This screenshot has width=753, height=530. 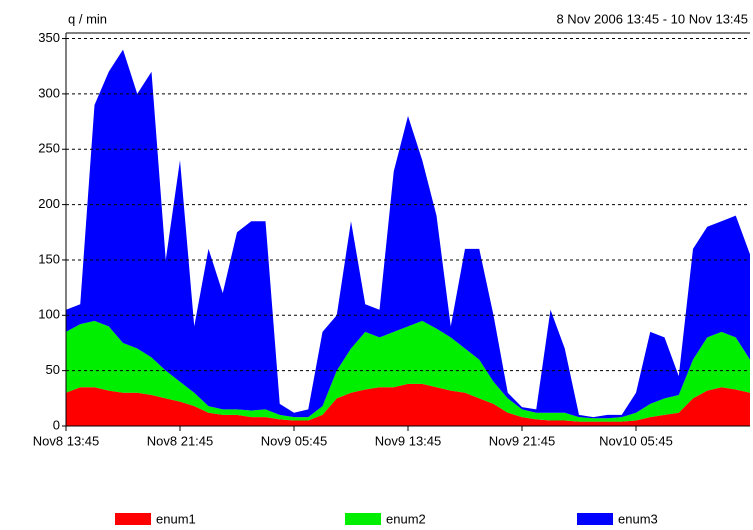 I want to click on y-axis-label: q / min, so click(x=87, y=18).